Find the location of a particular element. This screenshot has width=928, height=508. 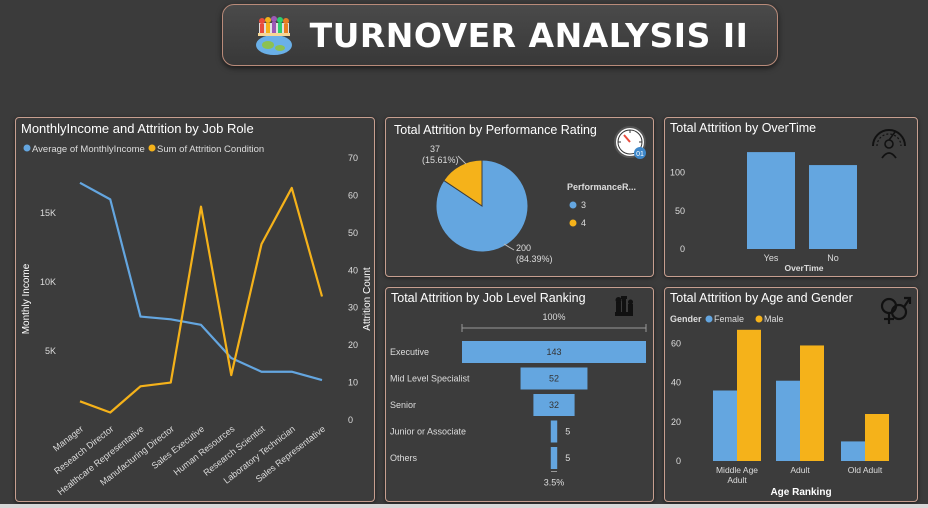

chart-performance: 200(84.39%) 37(15.61%) PerformanceR... 3 4 is located at coordinates (520, 198).